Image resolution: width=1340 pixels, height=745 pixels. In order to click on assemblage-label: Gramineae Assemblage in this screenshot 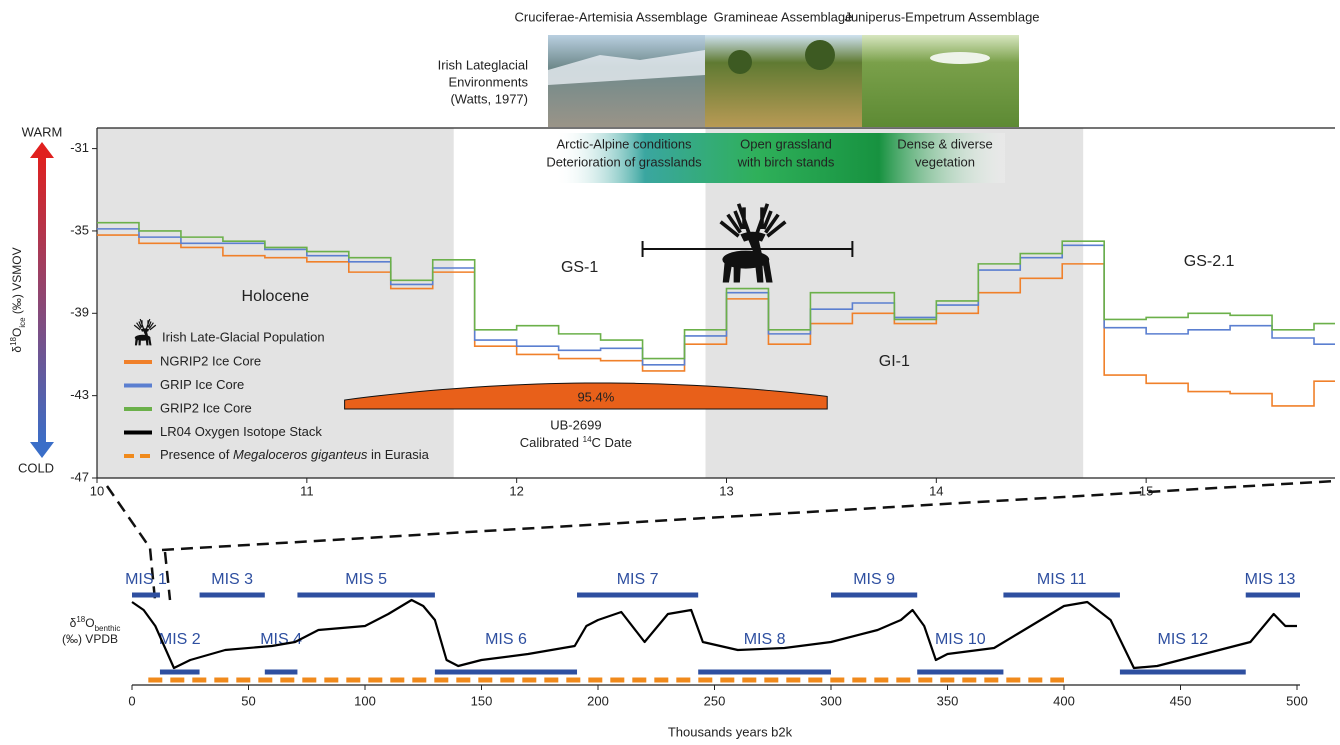, I will do `click(783, 16)`.